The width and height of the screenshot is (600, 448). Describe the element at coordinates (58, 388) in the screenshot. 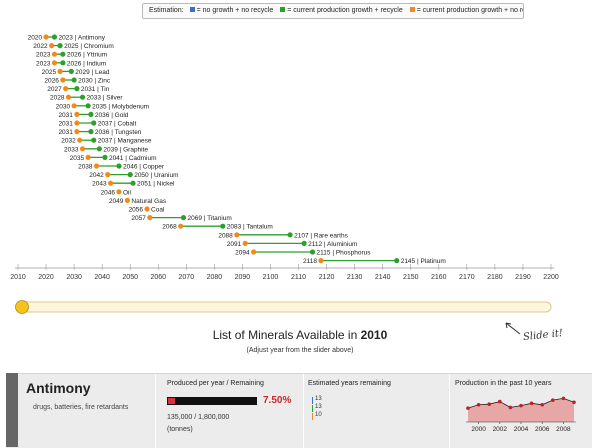

I see `mineral-name: Antimony` at that location.